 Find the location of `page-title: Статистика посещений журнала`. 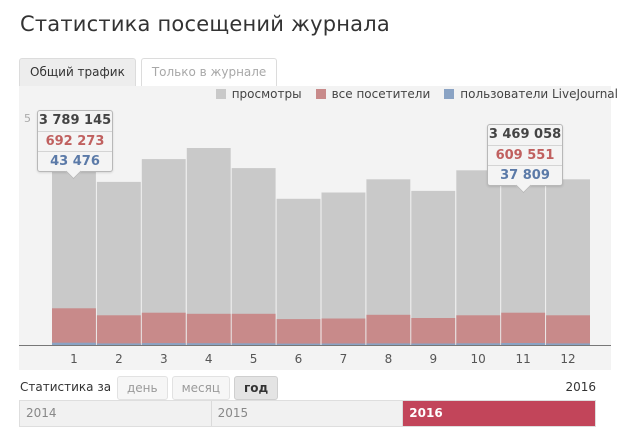

page-title: Статистика посещений журнала is located at coordinates (205, 24).